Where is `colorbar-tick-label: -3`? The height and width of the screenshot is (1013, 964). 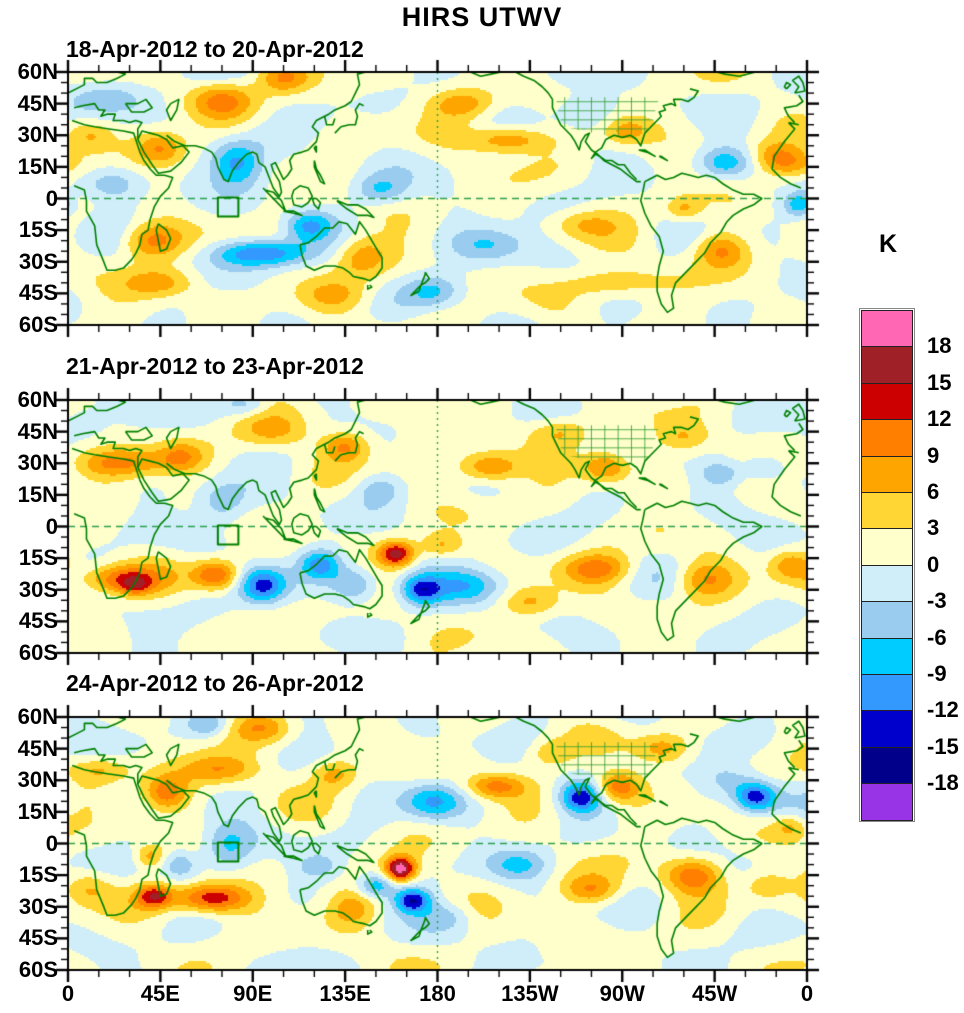 colorbar-tick-label: -3 is located at coordinates (937, 601).